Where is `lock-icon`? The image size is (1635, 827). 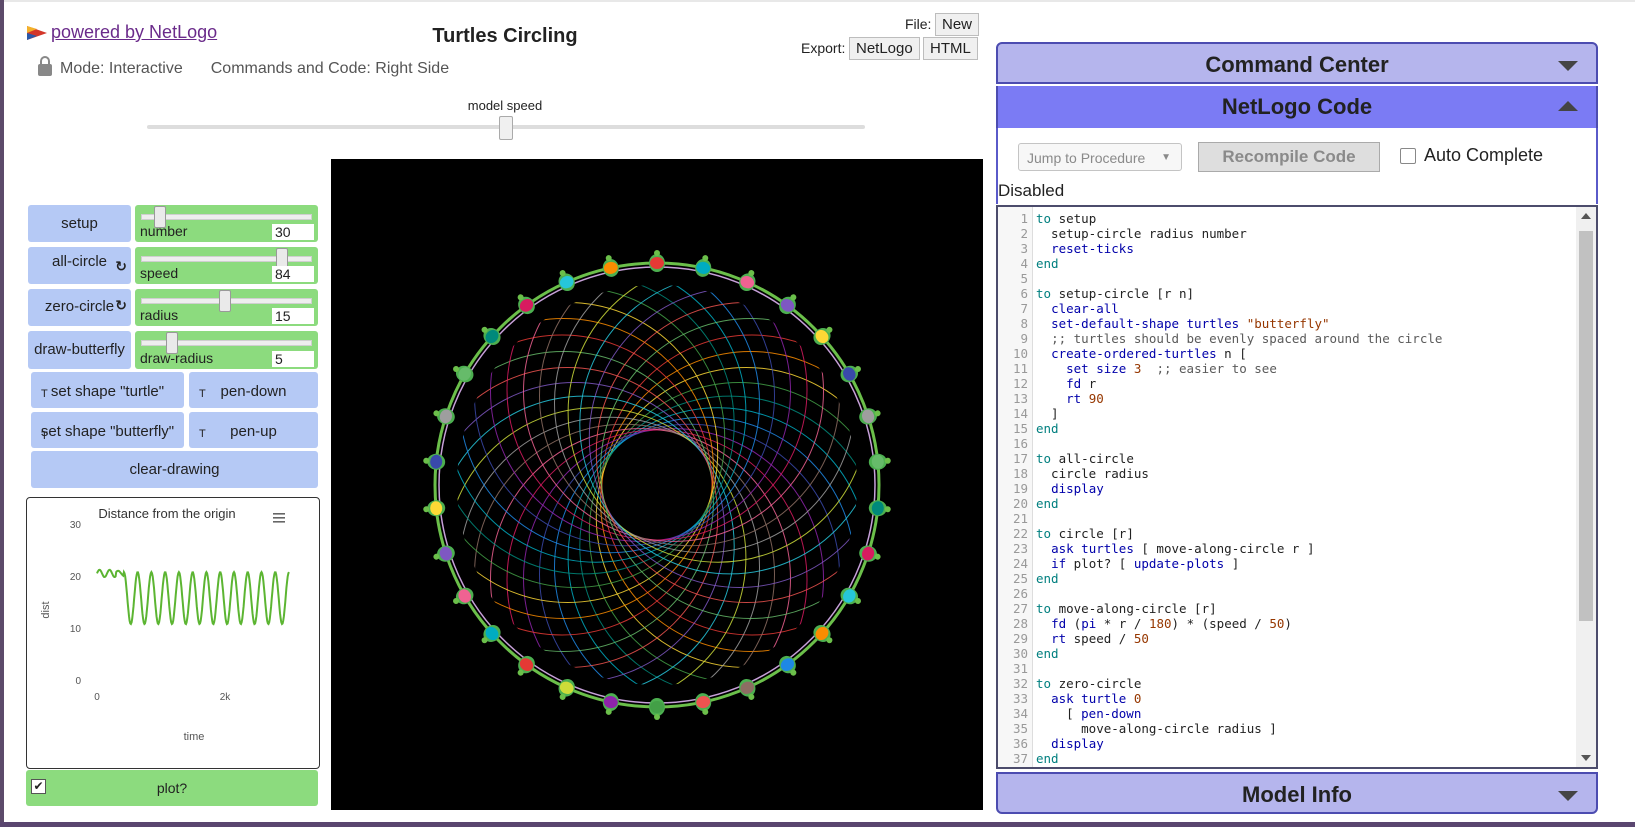
lock-icon is located at coordinates (45, 66).